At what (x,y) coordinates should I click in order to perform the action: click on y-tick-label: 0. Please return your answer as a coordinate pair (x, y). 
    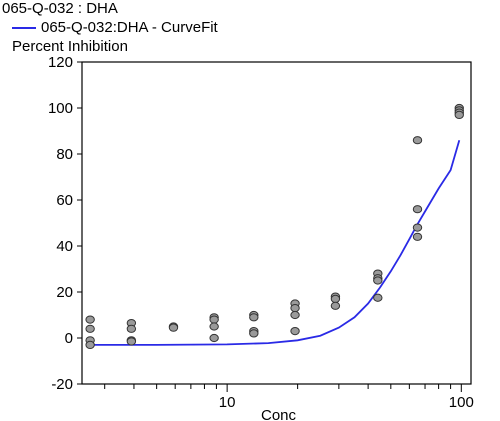
    Looking at the image, I should click on (69, 338).